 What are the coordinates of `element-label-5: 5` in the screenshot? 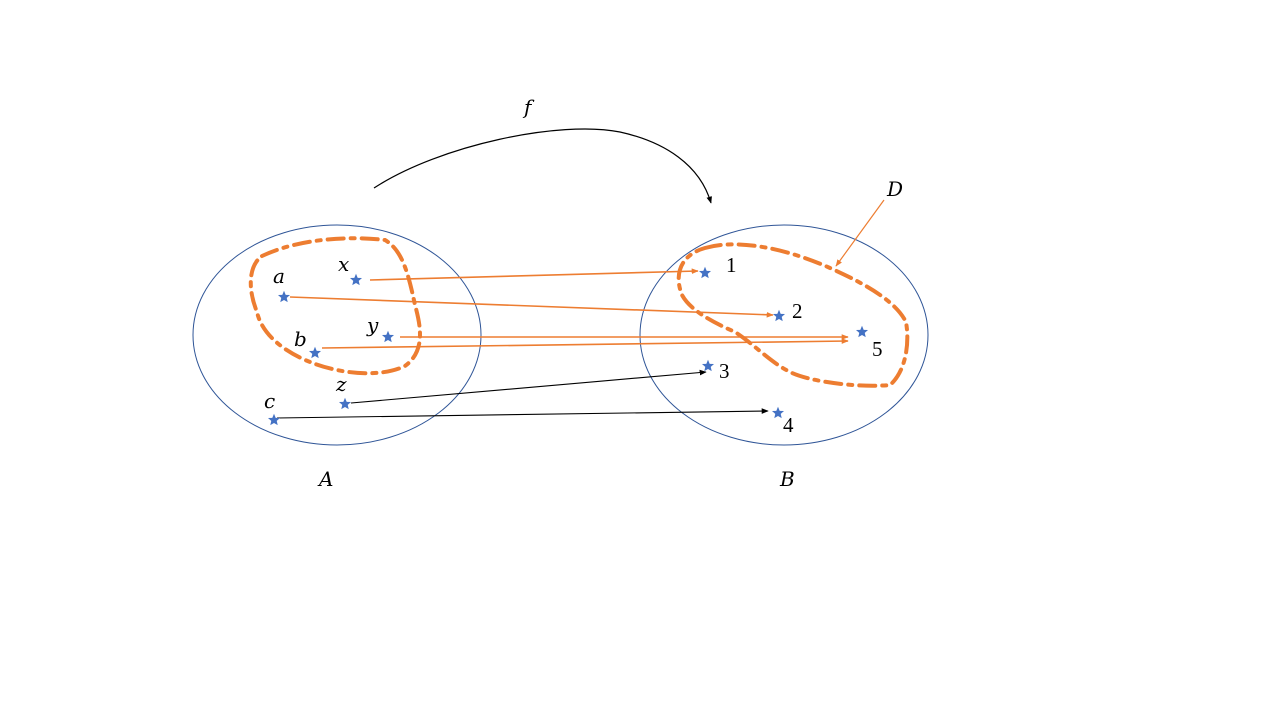 It's located at (877, 349).